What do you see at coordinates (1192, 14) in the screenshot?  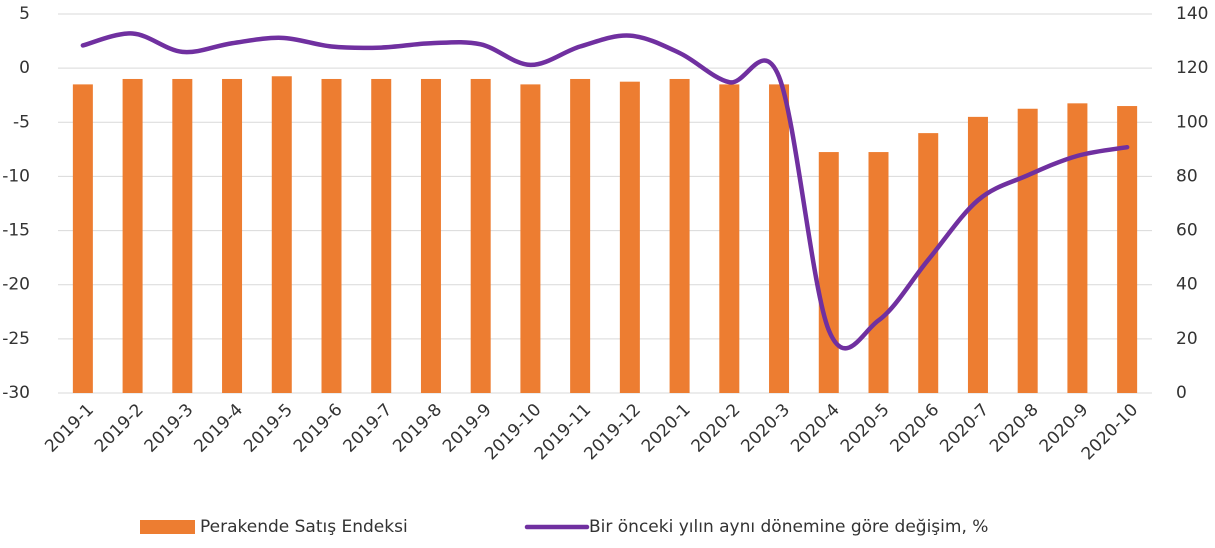 I see `y2-tick-label: 140` at bounding box center [1192, 14].